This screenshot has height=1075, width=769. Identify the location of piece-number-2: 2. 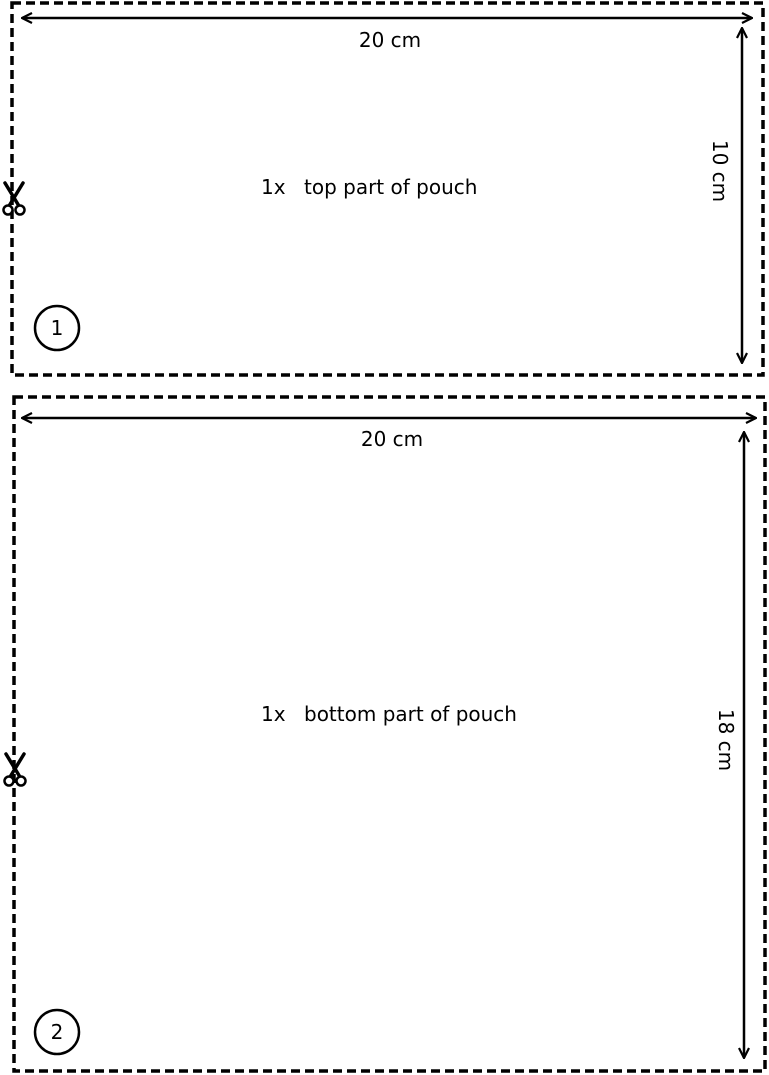
(57, 1032).